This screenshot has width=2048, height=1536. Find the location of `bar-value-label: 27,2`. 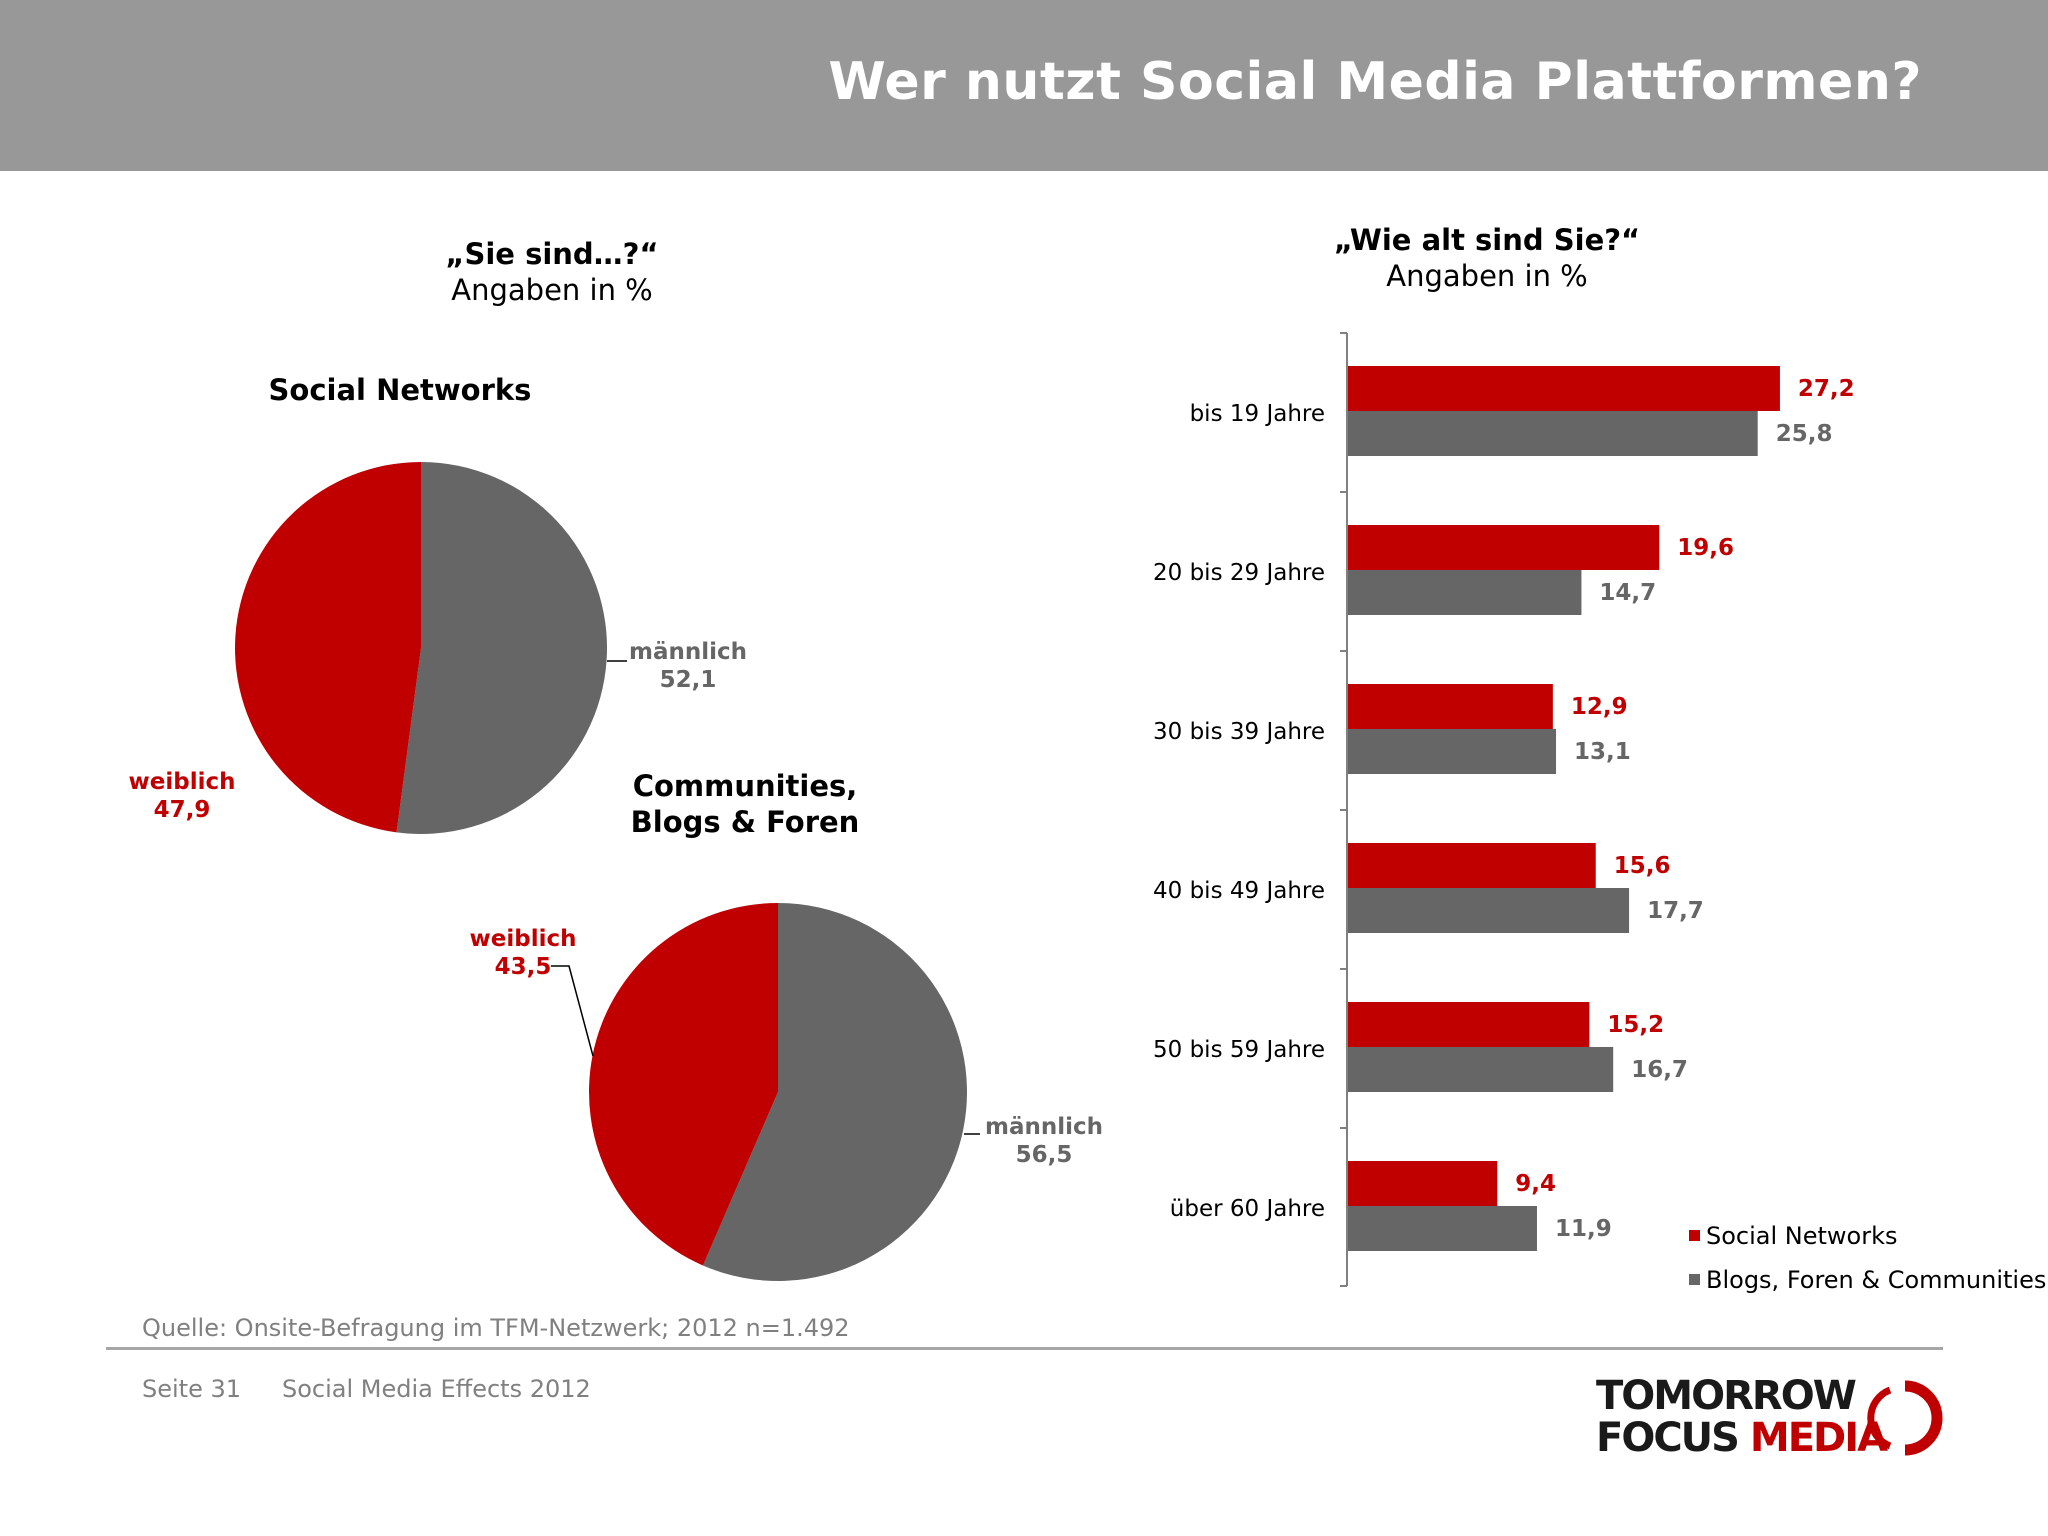

bar-value-label: 27,2 is located at coordinates (1826, 389).